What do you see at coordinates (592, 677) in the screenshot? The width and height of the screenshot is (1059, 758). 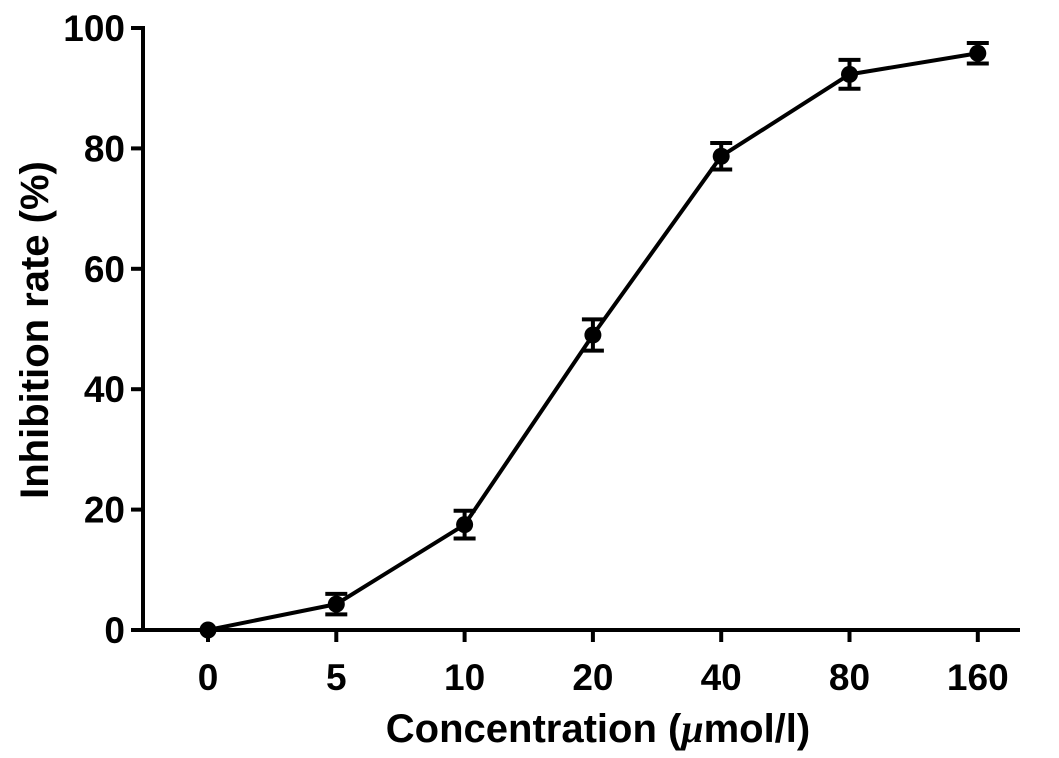 I see `x-tick-label-20: 20` at bounding box center [592, 677].